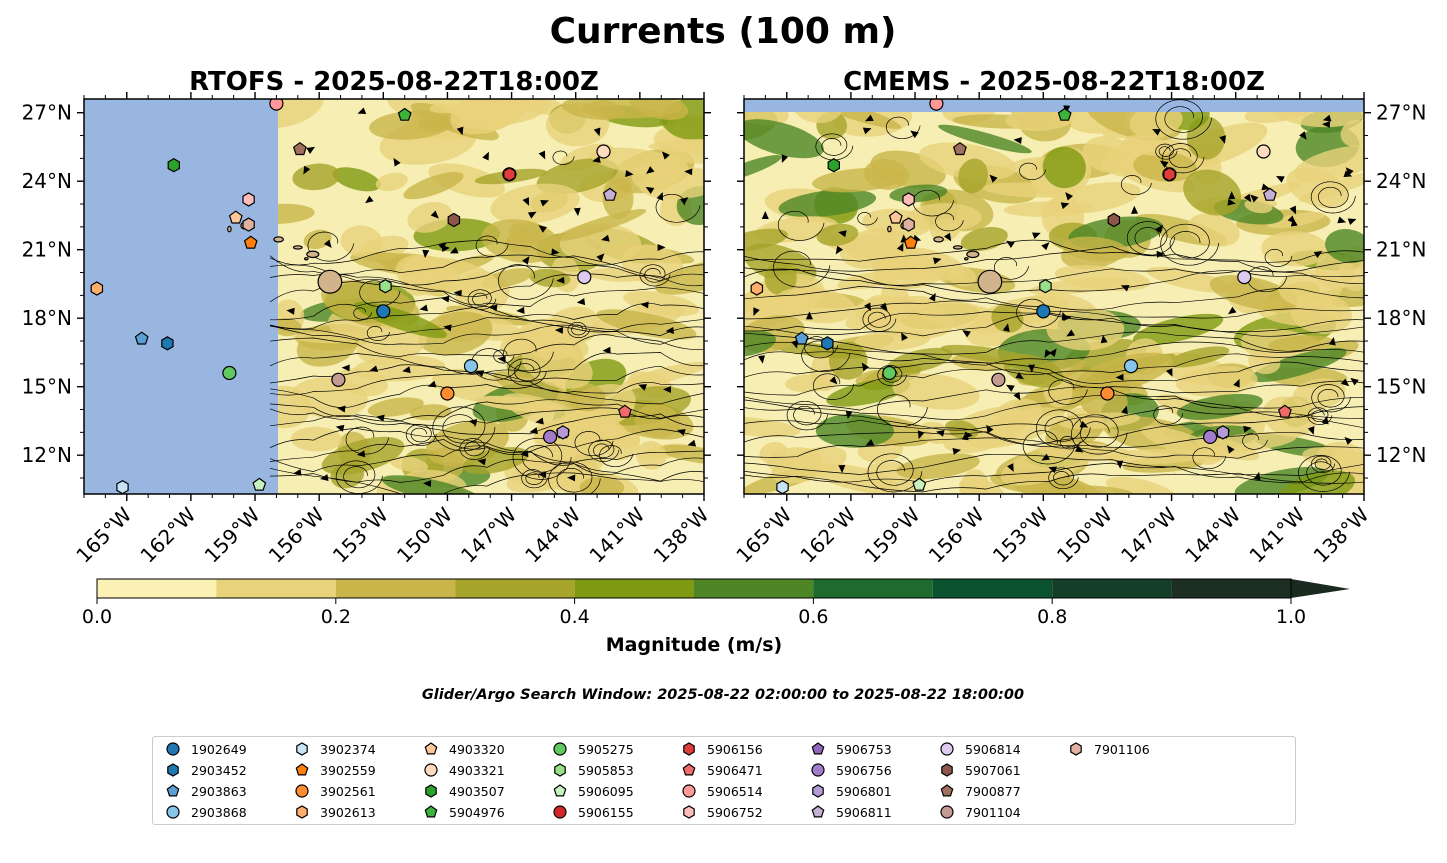 The width and height of the screenshot is (1447, 863). I want to click on legend-entry-3902613: 3902613, so click(335, 812).